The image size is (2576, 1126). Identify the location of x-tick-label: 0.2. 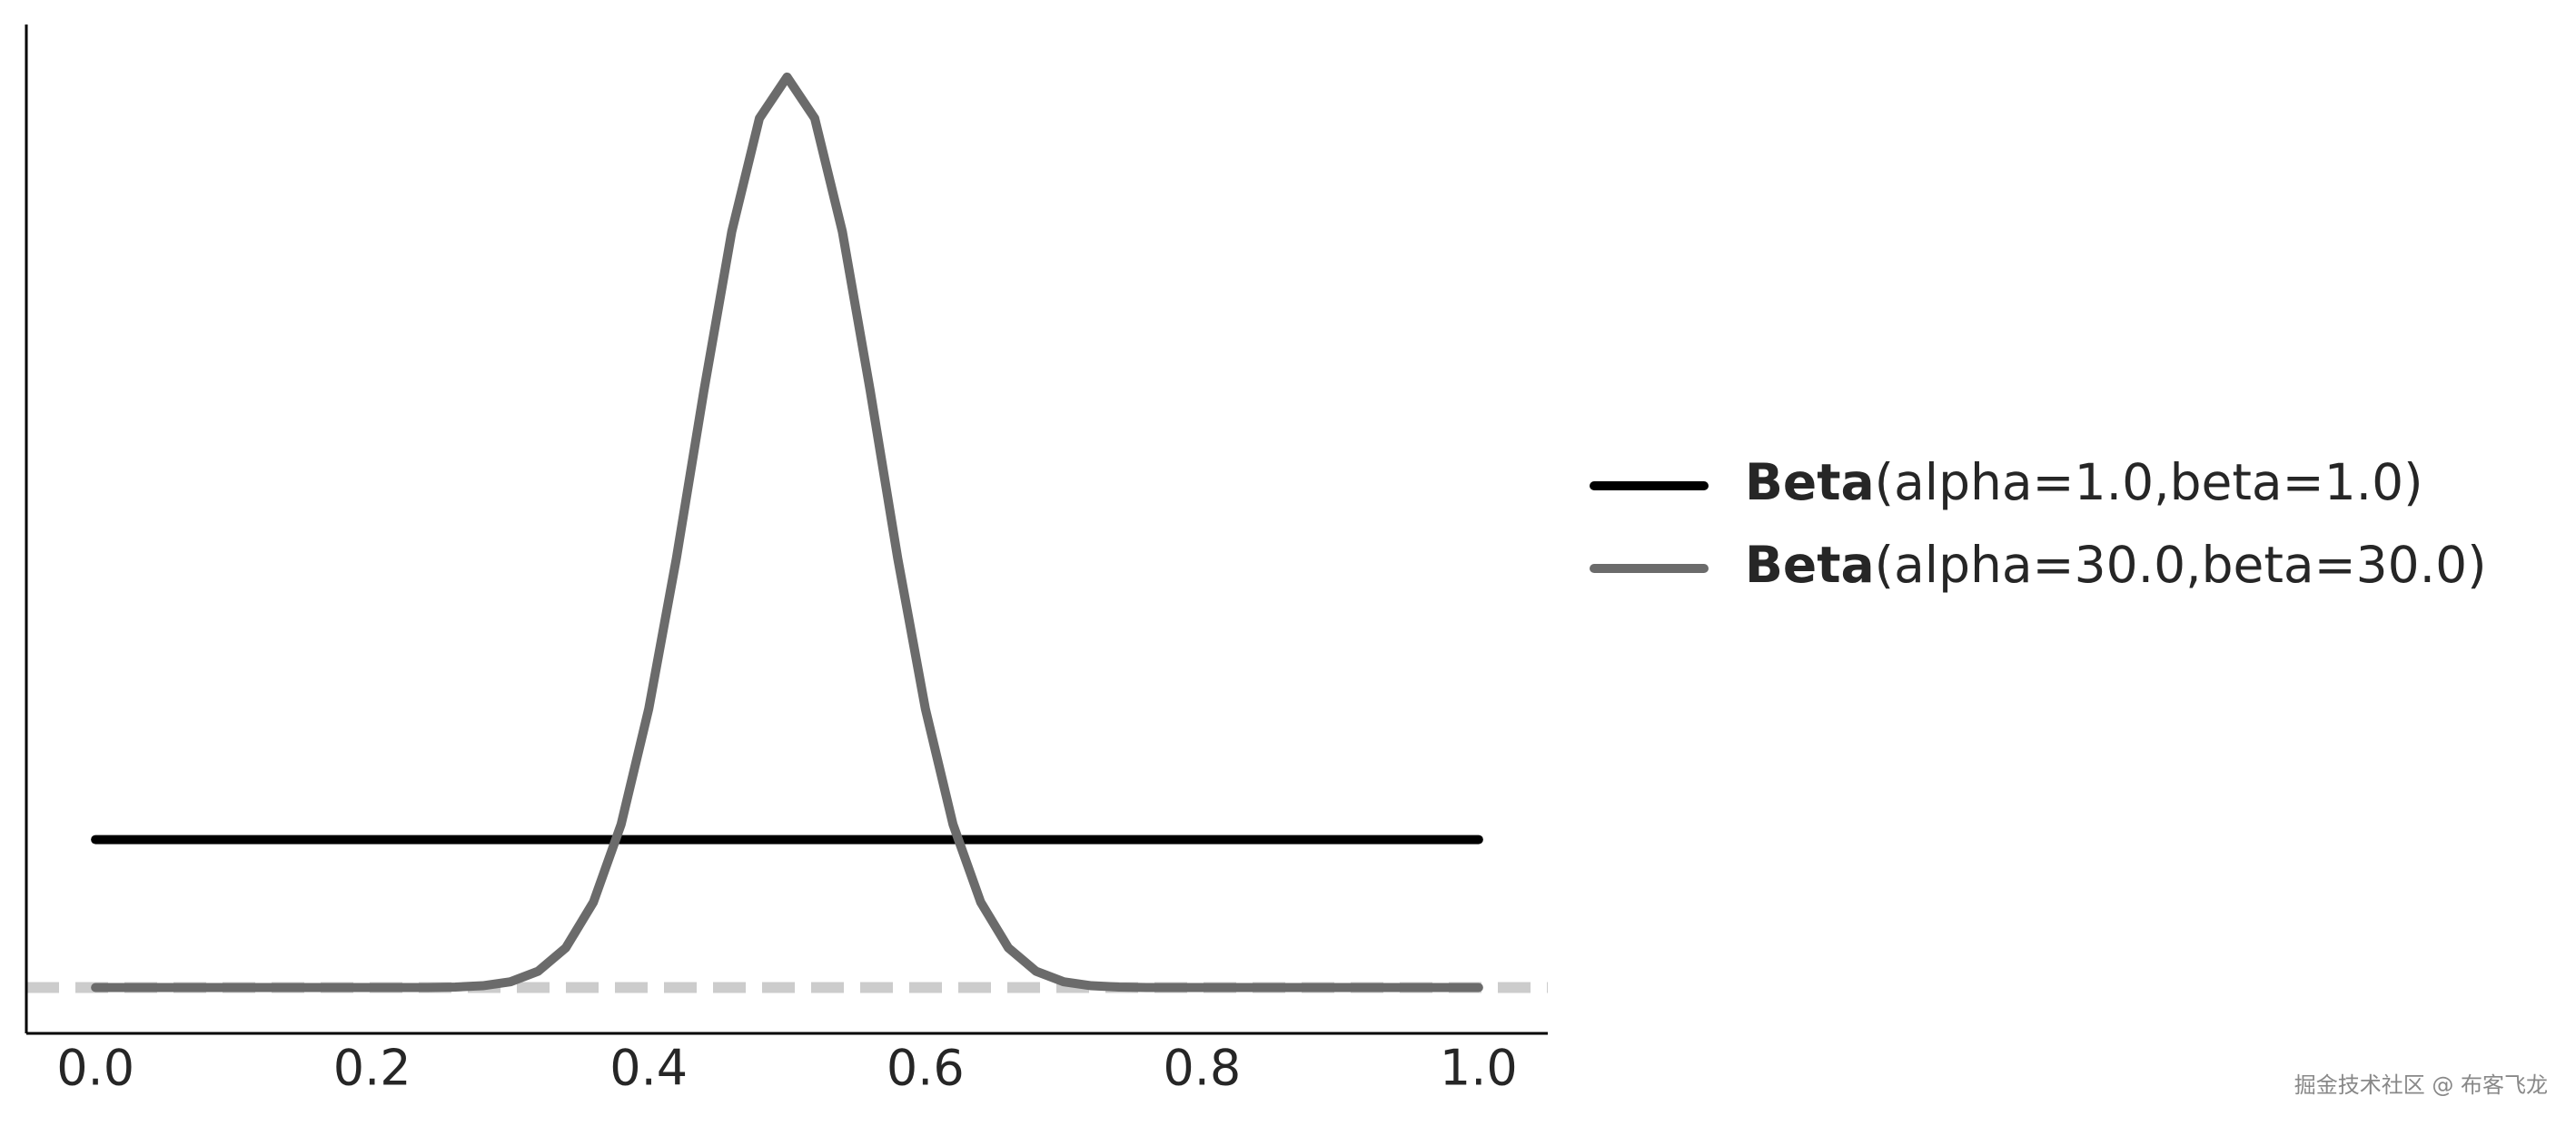
(372, 1068).